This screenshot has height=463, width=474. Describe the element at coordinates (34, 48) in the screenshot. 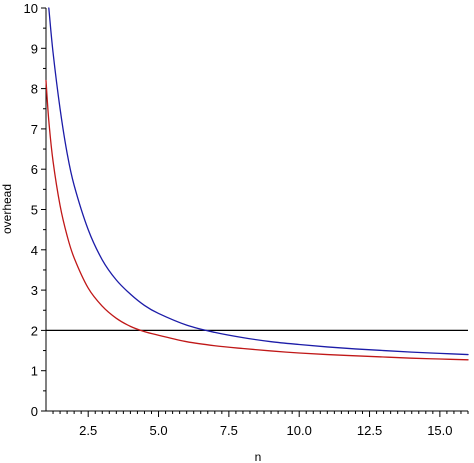

I see `y-tick-label: 9` at that location.